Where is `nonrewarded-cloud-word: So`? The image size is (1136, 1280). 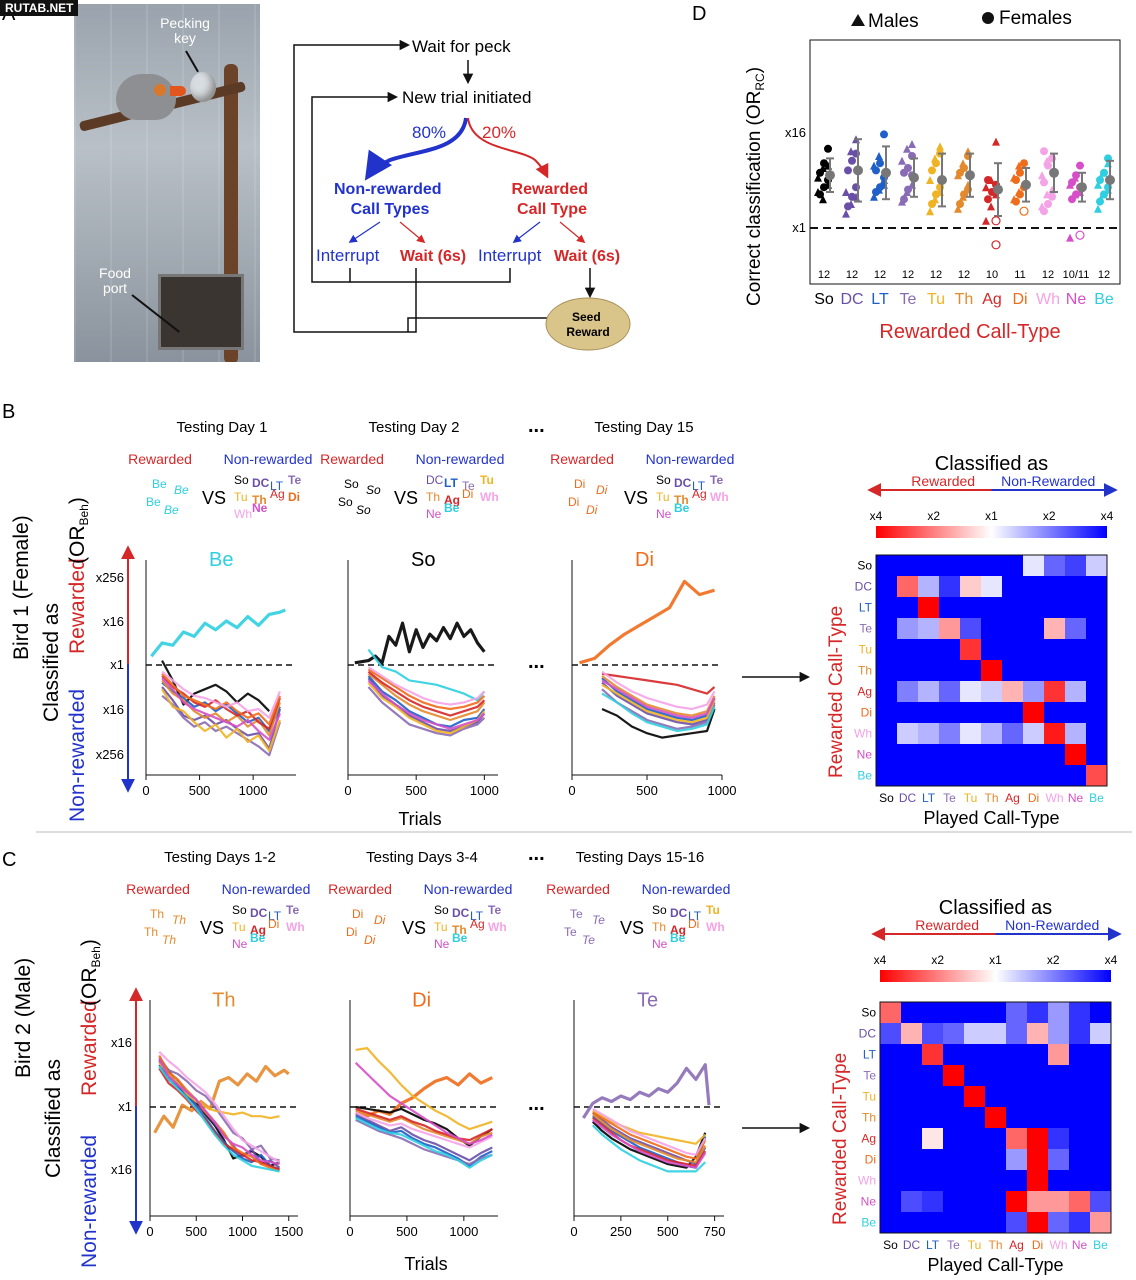 nonrewarded-cloud-word: So is located at coordinates (239, 910).